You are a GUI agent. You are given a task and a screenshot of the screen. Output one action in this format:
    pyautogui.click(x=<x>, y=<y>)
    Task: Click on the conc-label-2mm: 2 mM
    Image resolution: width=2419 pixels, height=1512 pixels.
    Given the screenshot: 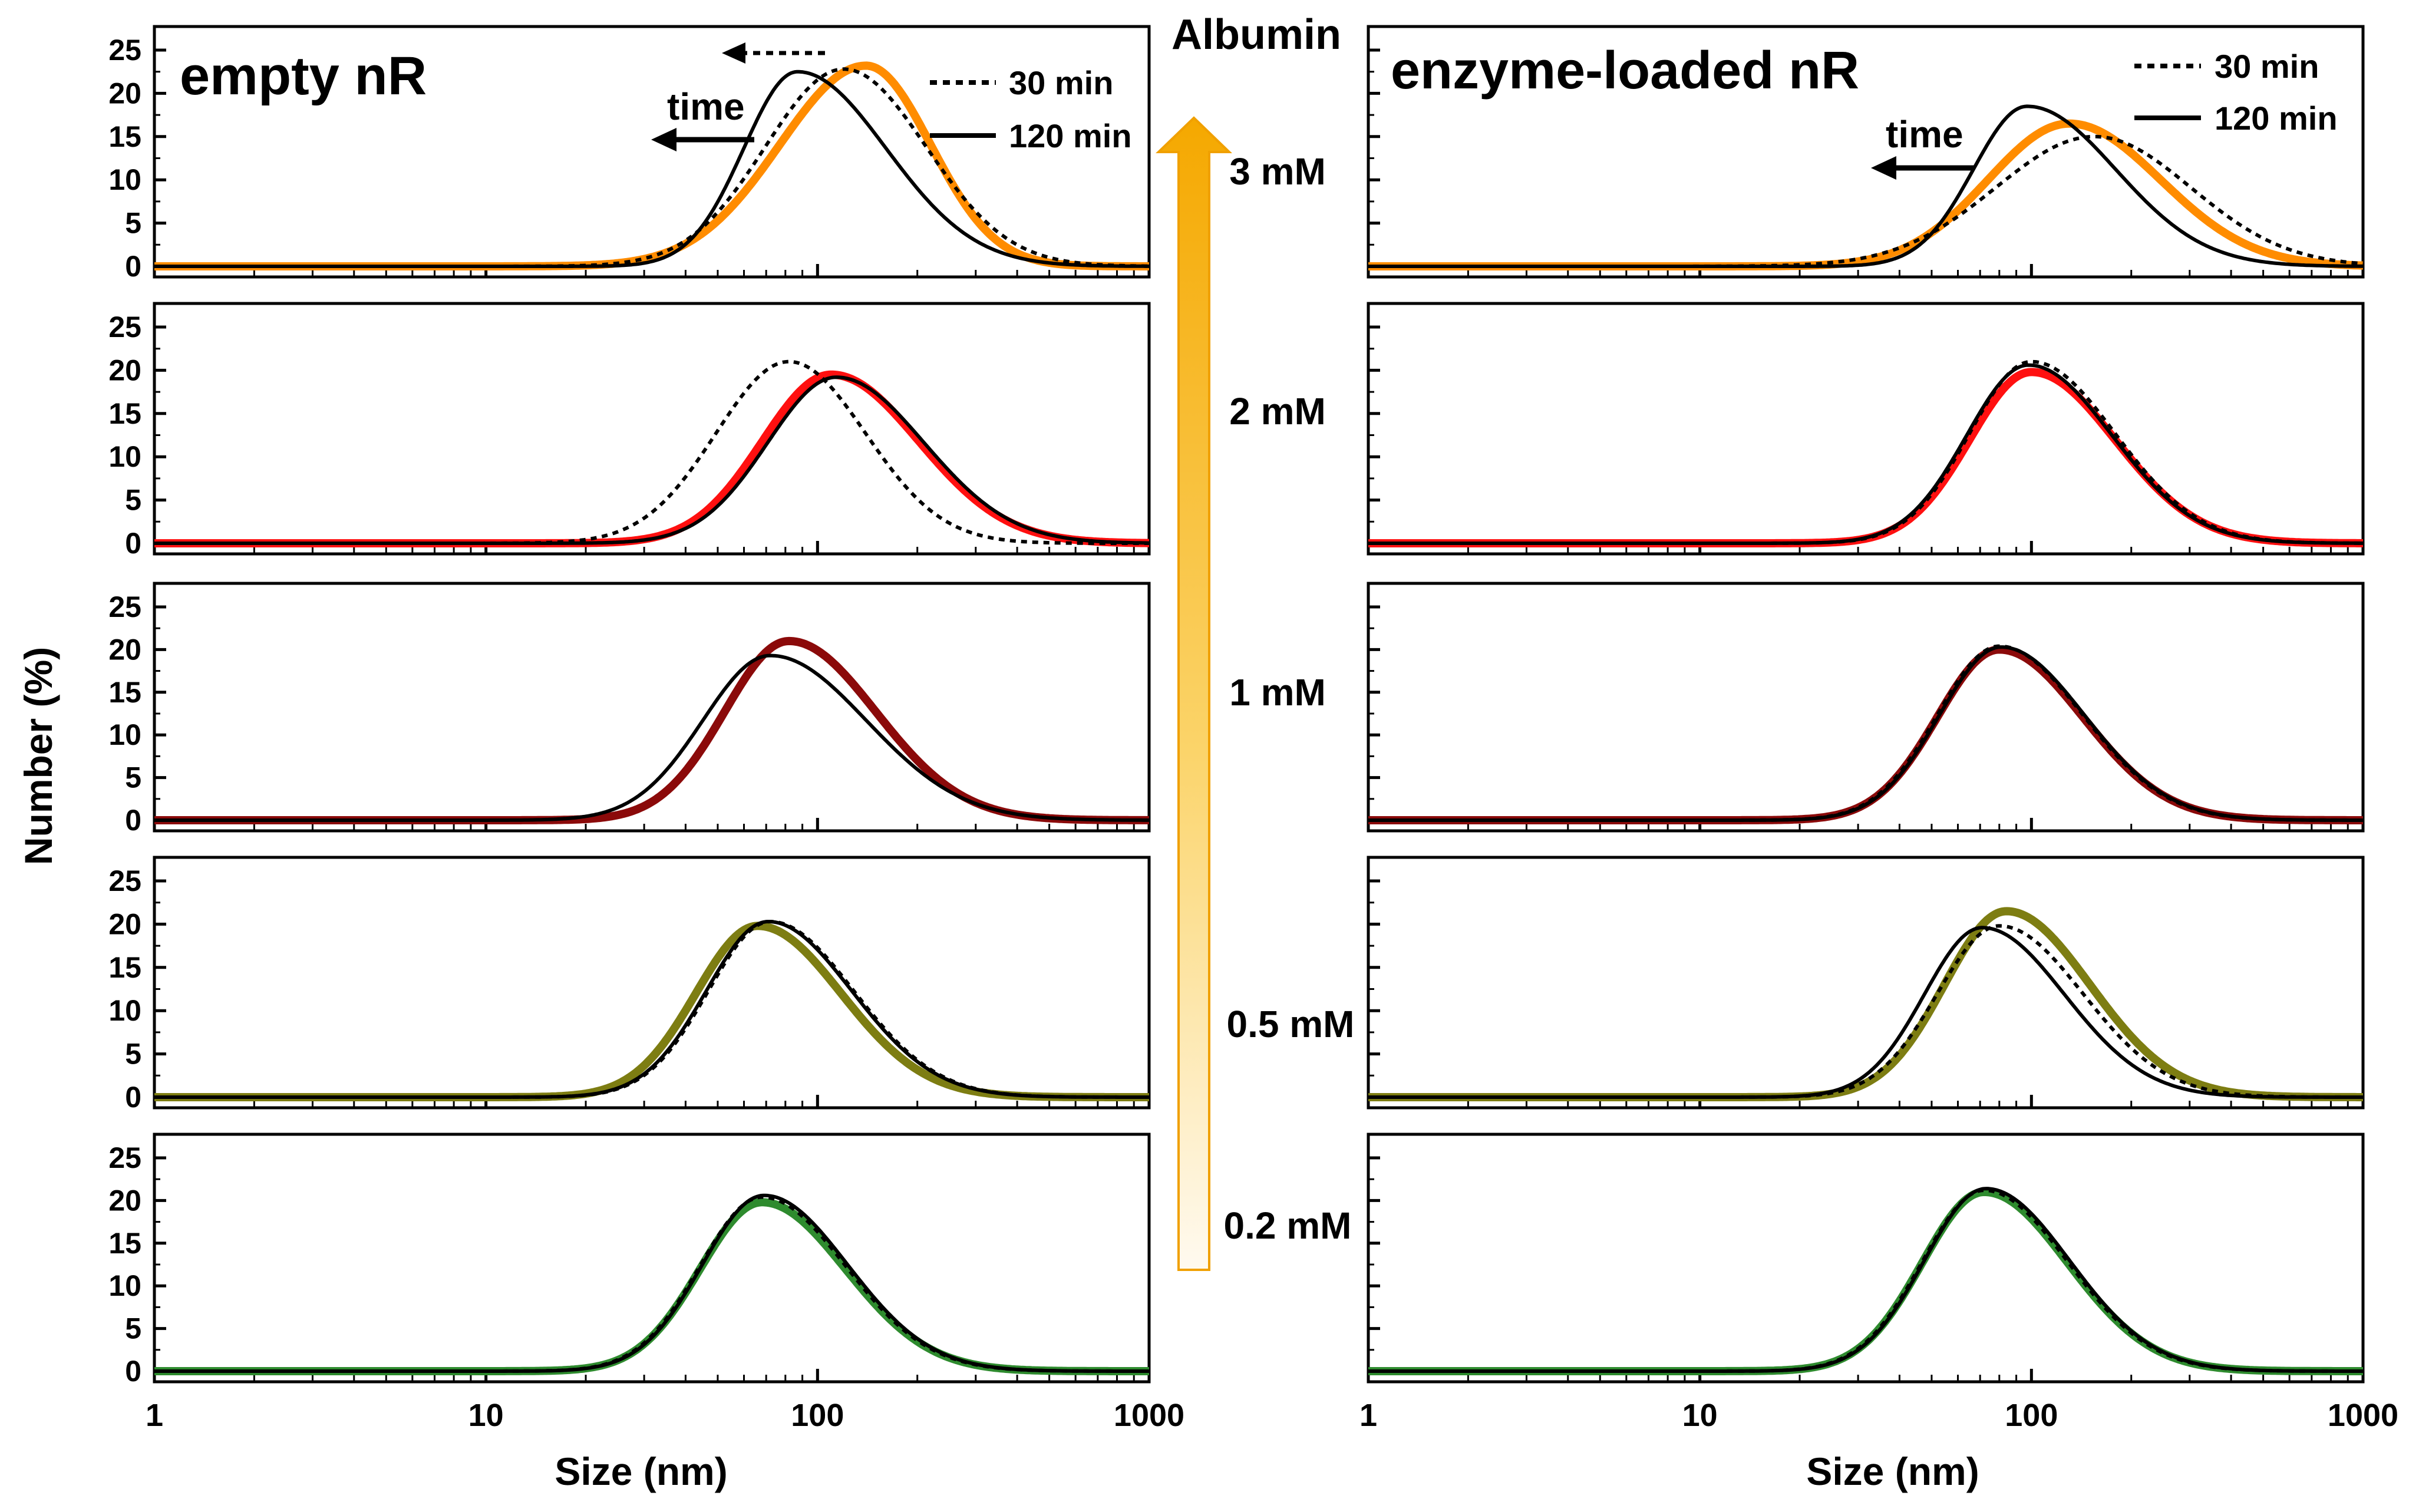 What is the action you would take?
    pyautogui.click(x=1277, y=411)
    